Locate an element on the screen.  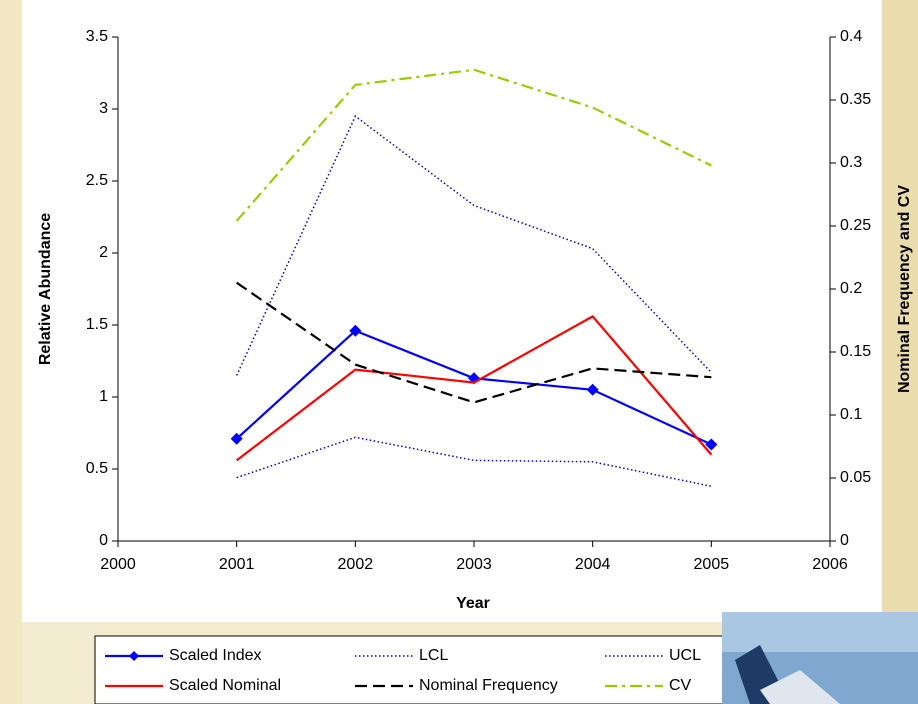
y-tick-label: 3 is located at coordinates (103, 108).